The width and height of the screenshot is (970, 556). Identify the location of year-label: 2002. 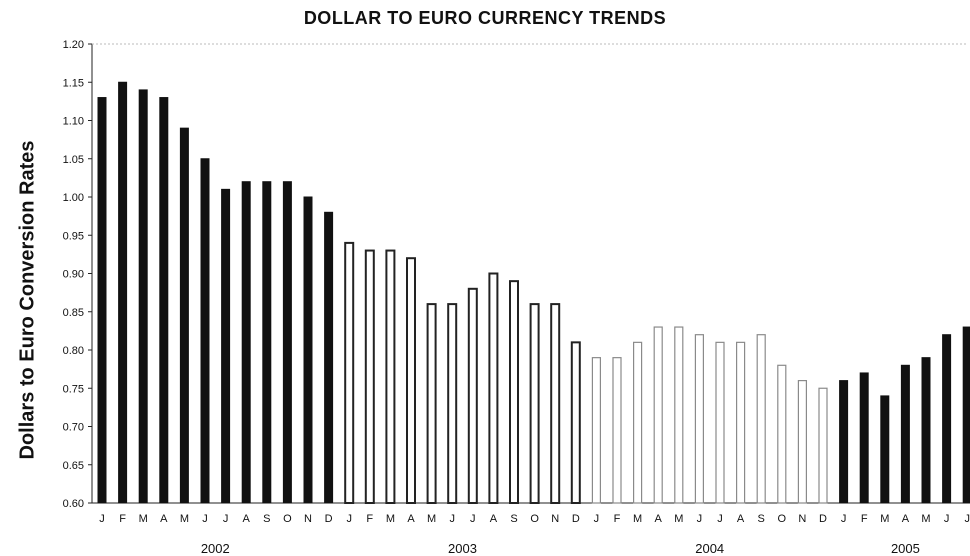
(215, 548).